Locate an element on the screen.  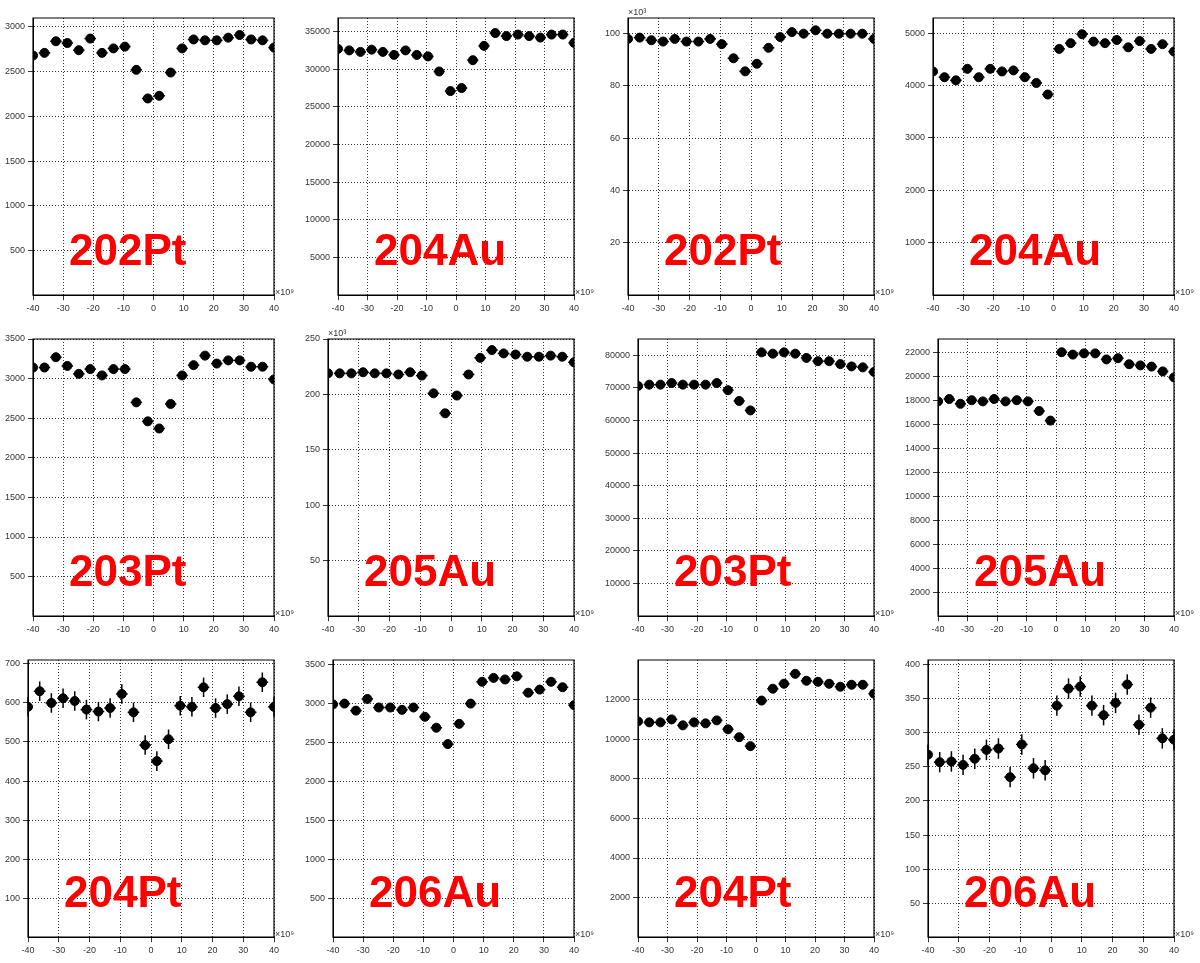
y-tick-label: 80 is located at coordinates (615, 85).